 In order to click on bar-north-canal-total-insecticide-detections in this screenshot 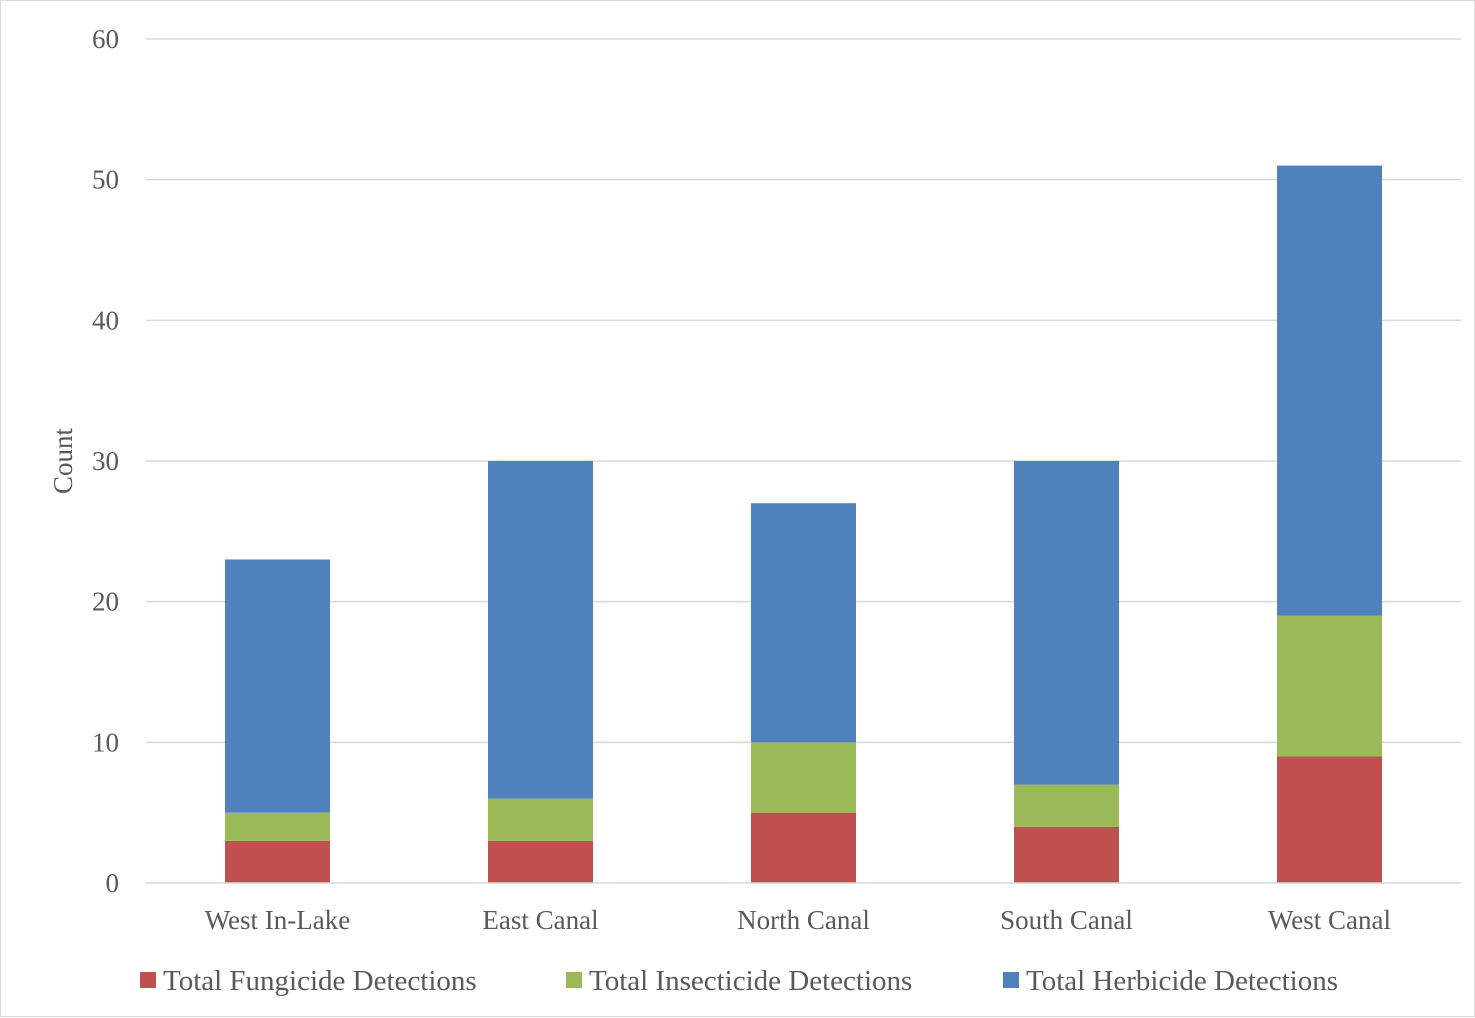, I will do `click(803, 777)`.